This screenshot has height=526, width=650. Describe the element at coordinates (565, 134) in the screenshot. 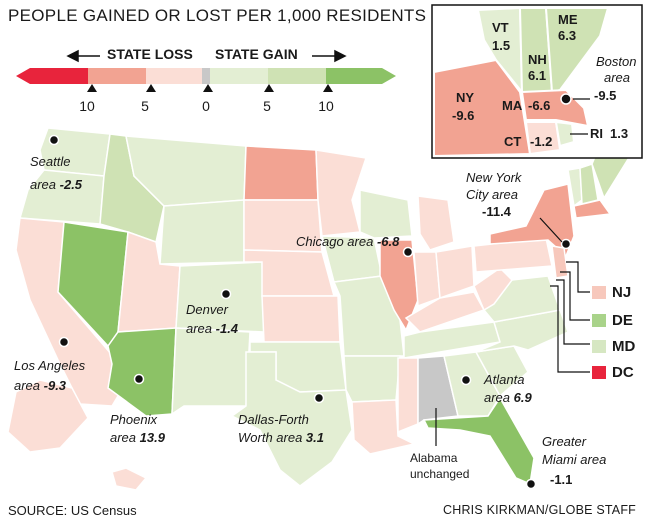

I see `inset-ri` at that location.